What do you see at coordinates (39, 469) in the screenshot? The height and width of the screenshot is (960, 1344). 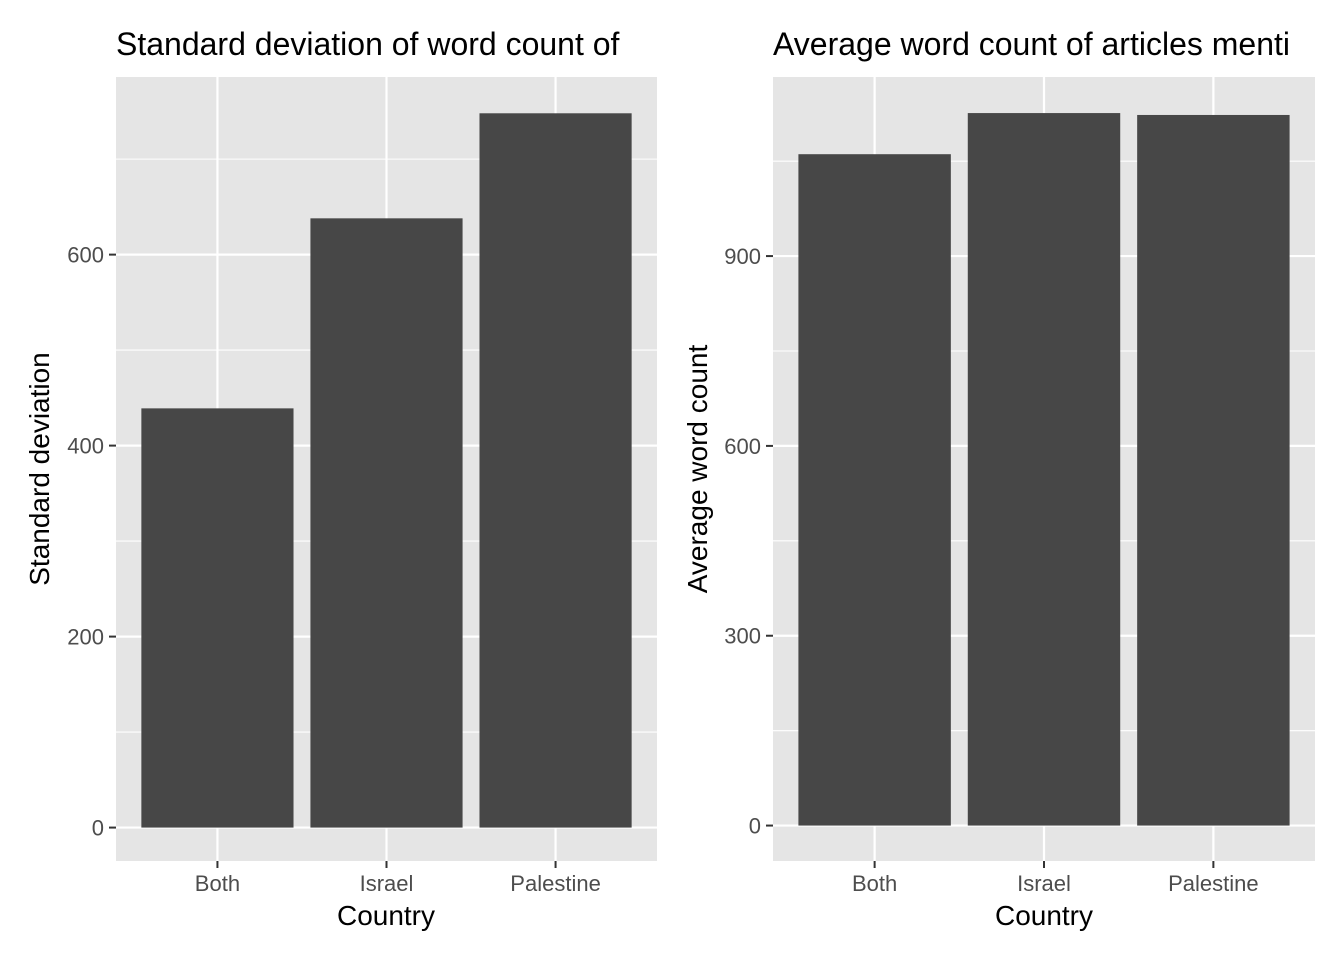 I see `y-axis-title: Standard deviation` at bounding box center [39, 469].